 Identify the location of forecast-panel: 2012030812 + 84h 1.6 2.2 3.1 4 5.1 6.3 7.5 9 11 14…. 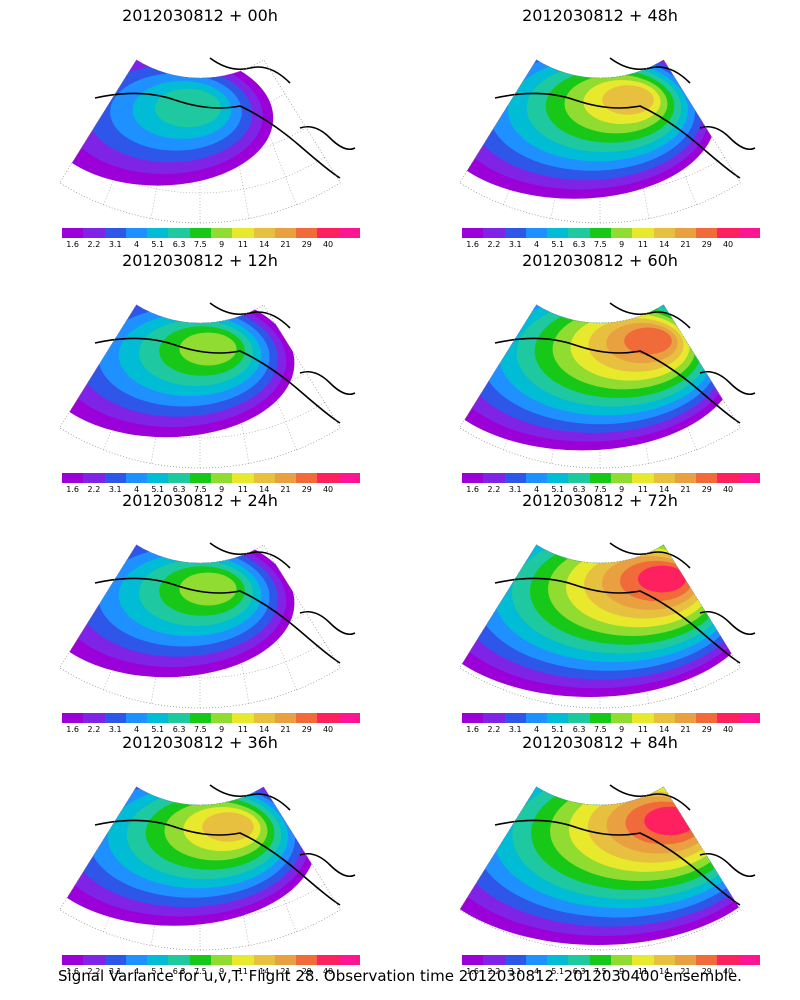
(600, 856).